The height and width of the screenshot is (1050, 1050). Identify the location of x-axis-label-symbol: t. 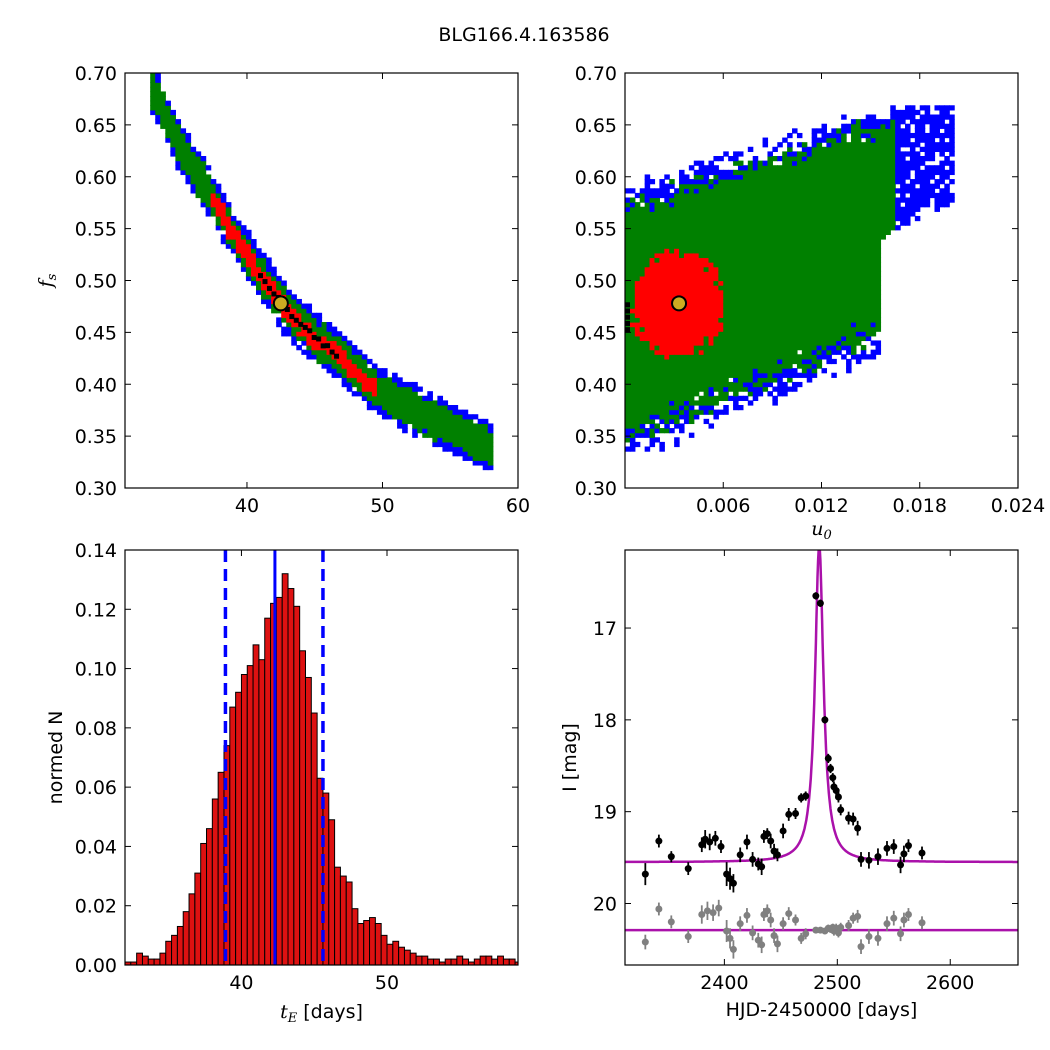
(284, 1012).